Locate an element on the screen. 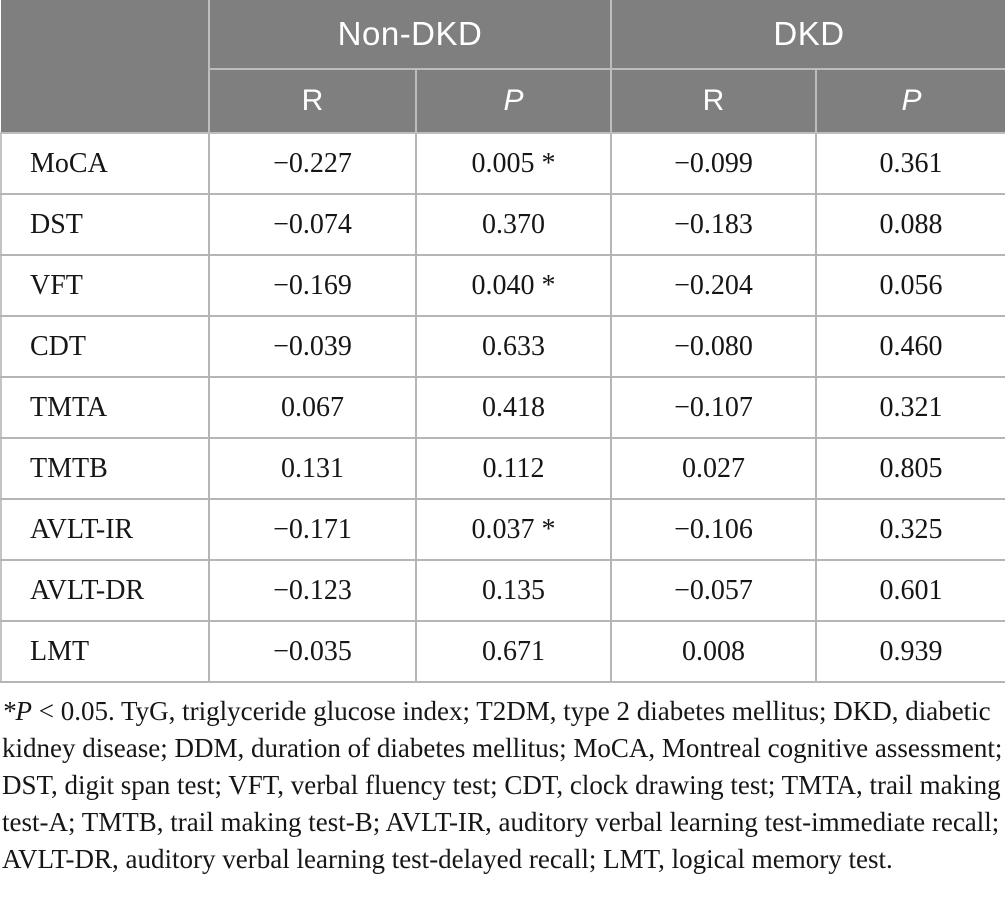  row-label: DST is located at coordinates (105, 224).